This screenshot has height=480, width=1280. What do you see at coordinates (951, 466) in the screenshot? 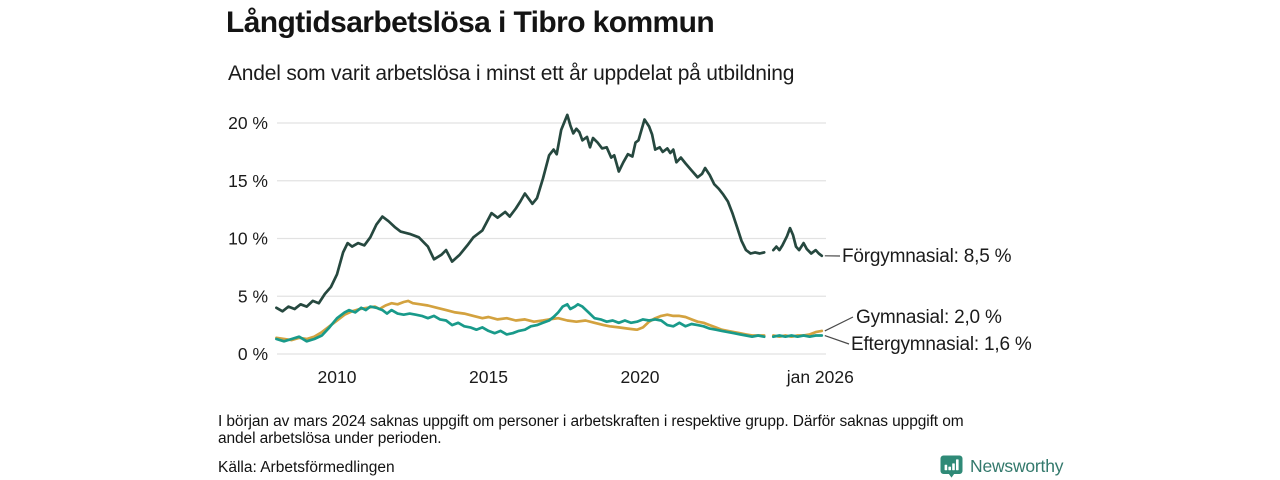
I see `newsworthy-logo-icon` at bounding box center [951, 466].